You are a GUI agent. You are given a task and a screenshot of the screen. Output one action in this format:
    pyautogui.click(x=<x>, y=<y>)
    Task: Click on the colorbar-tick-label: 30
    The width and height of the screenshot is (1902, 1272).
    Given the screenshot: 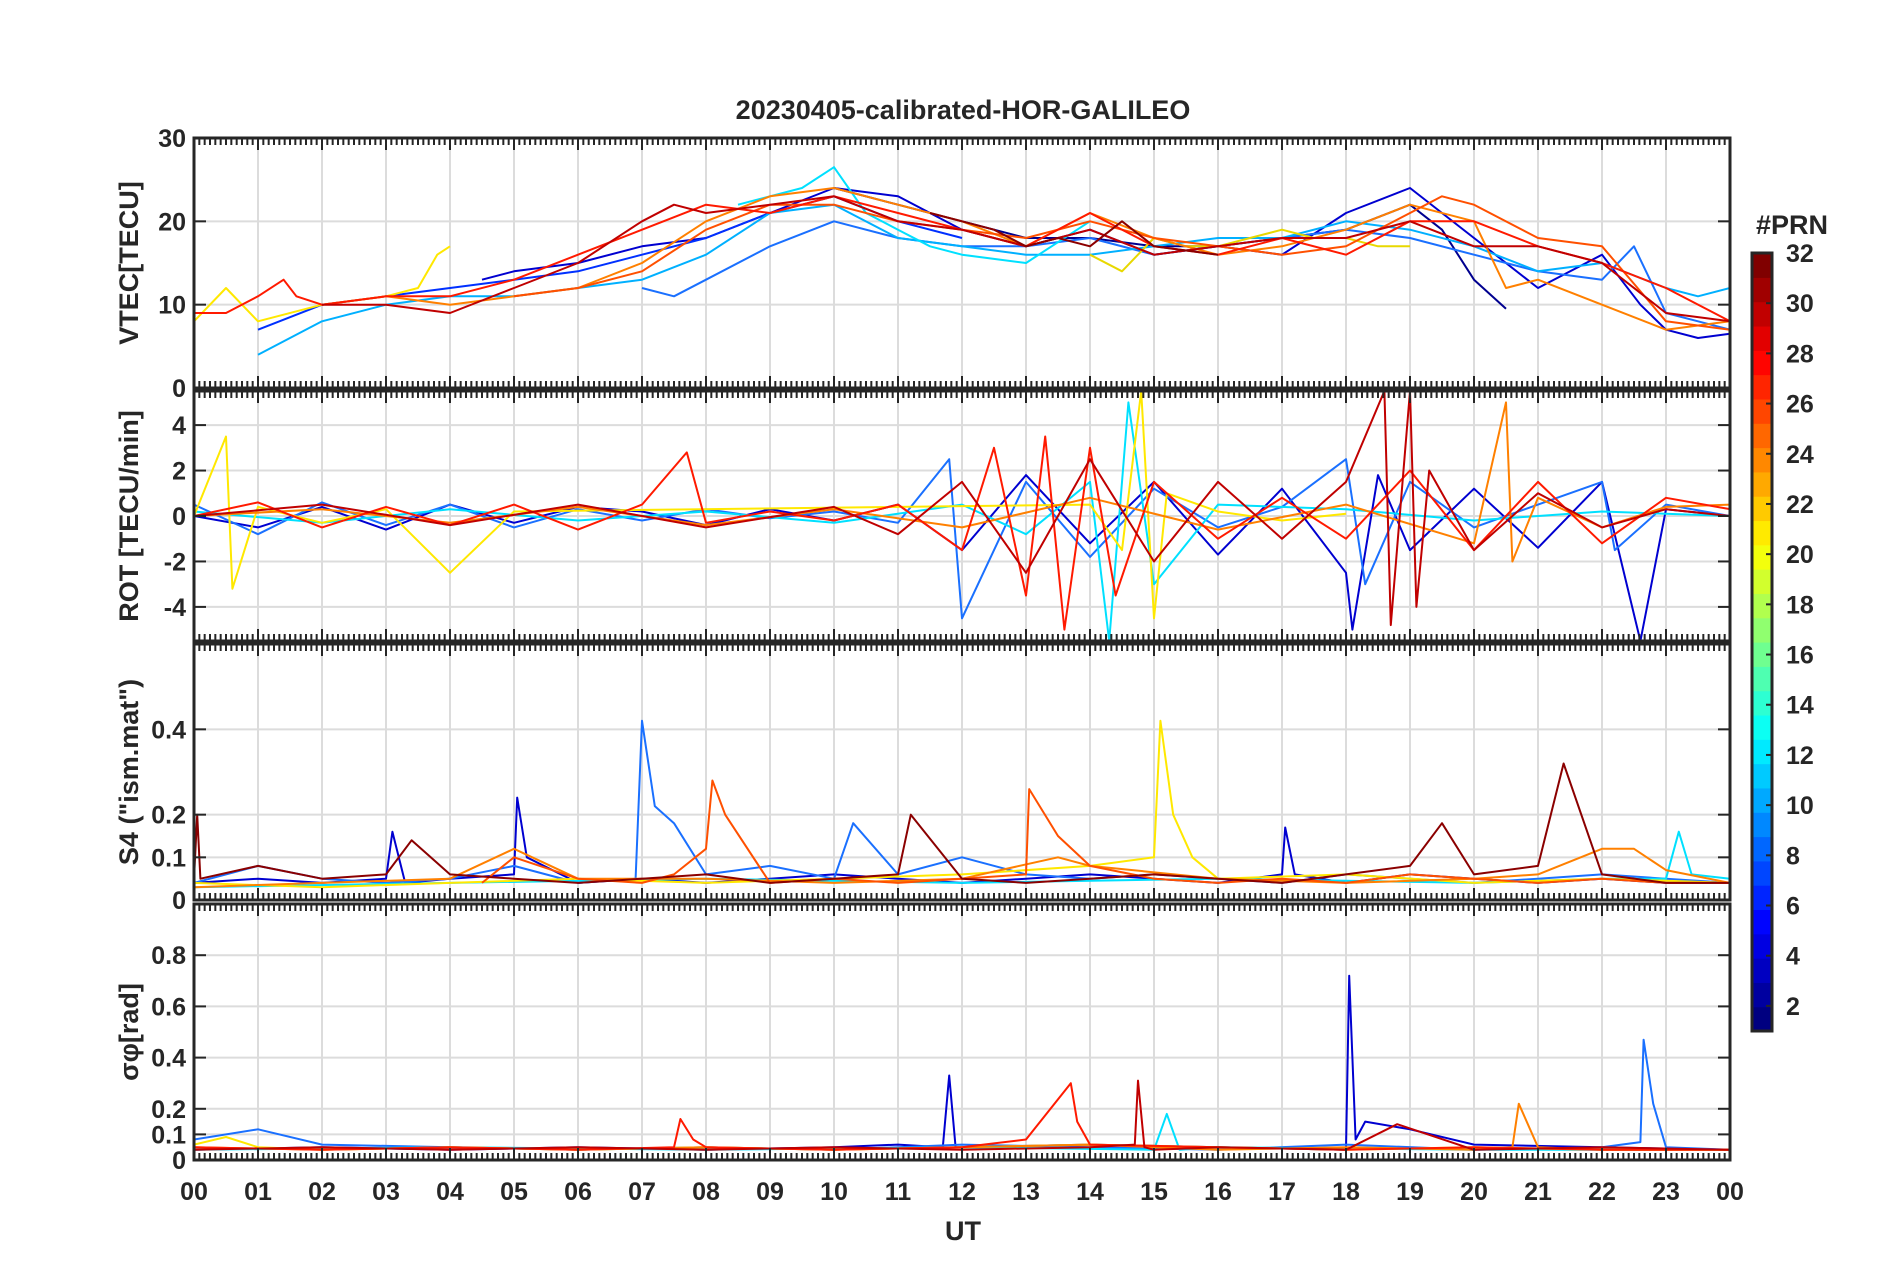 What is the action you would take?
    pyautogui.click(x=1800, y=304)
    